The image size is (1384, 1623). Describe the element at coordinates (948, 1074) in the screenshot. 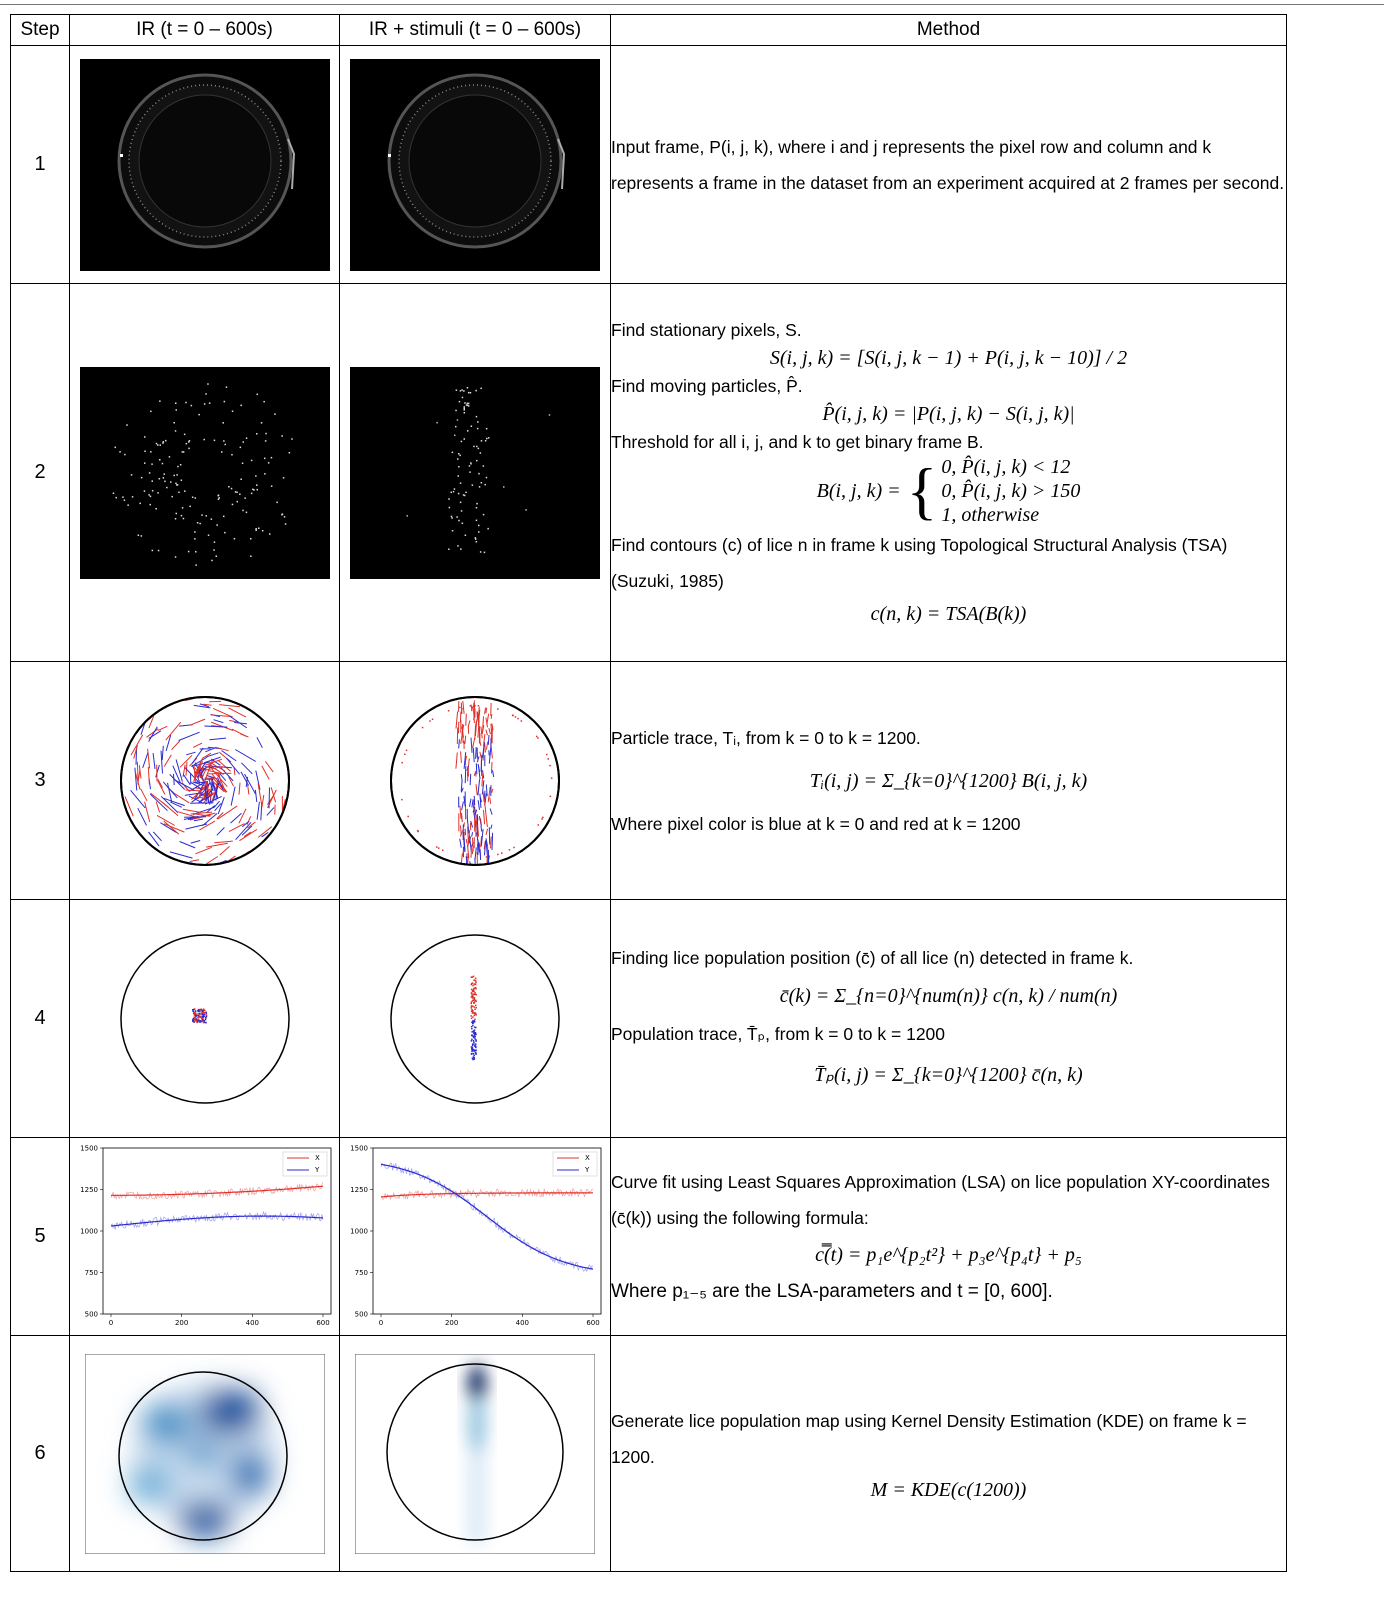

I see `equation: T̄ₚ(i, j) = Σ_{k=0}^{1200} c̄(n, k)` at that location.